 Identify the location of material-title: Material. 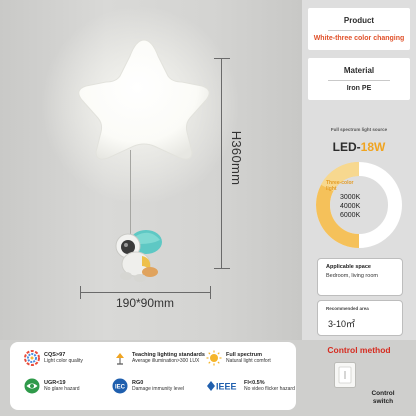
(359, 70).